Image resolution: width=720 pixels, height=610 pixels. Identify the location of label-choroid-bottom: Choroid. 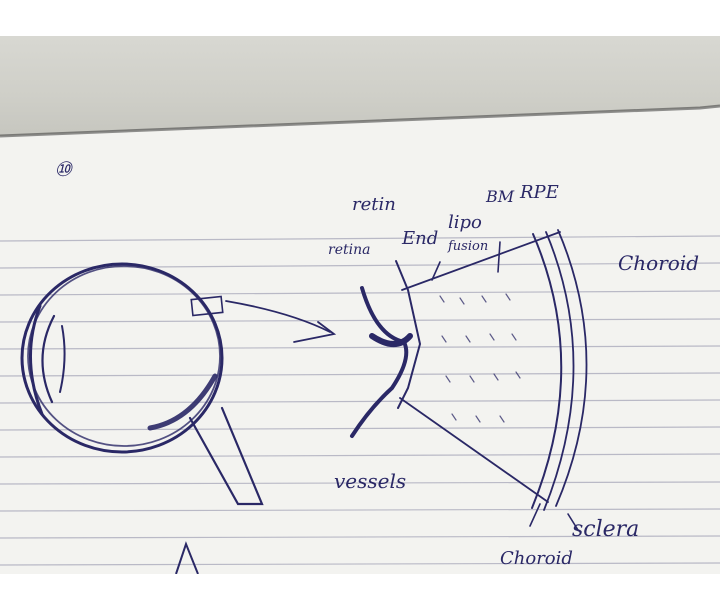
(536, 558).